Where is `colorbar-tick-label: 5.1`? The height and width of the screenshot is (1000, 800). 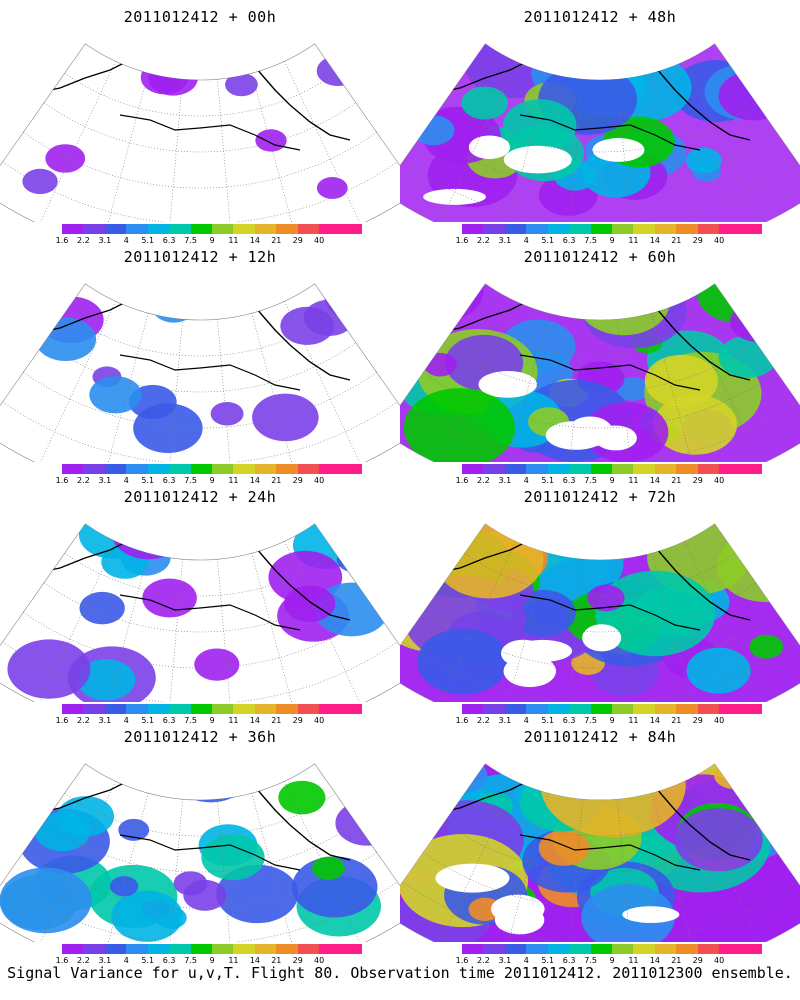 colorbar-tick-label: 5.1 is located at coordinates (148, 960).